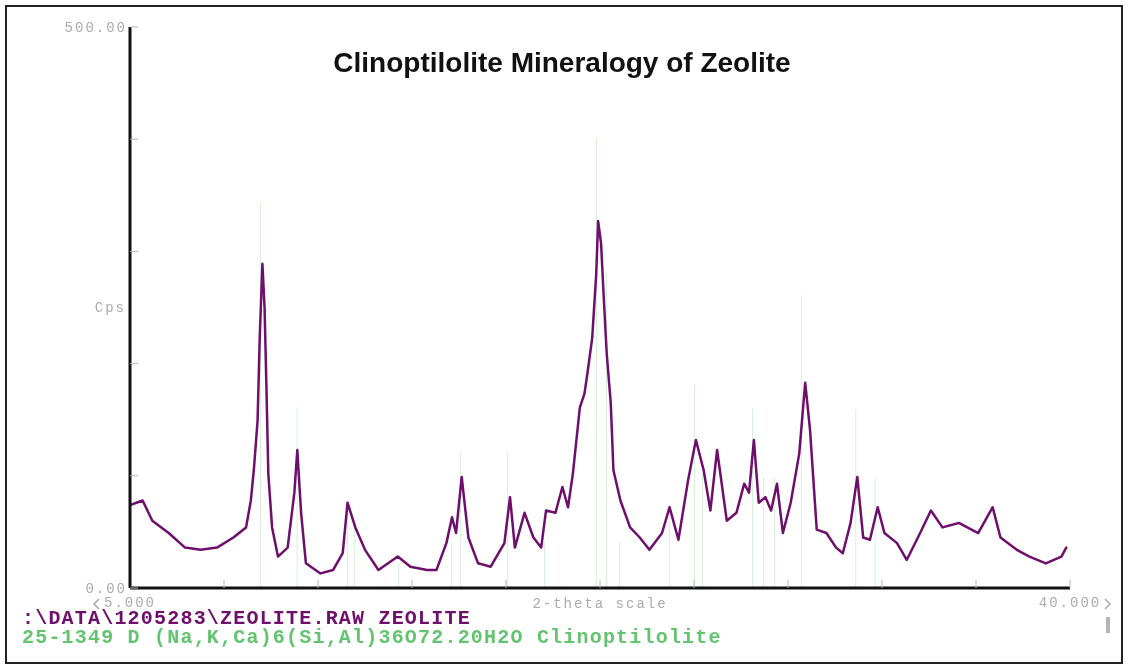 The width and height of the screenshot is (1128, 669). What do you see at coordinates (106, 588) in the screenshot?
I see `y-tick-label: 0.00` at bounding box center [106, 588].